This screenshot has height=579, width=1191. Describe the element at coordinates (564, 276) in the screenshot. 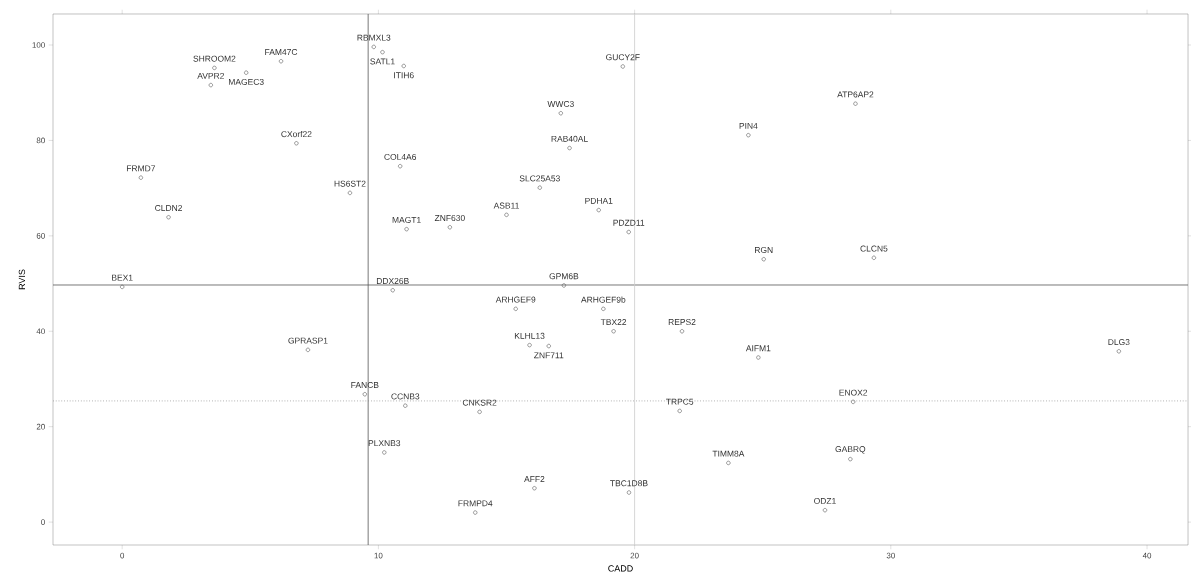

I see `data-label: GPM6B` at that location.